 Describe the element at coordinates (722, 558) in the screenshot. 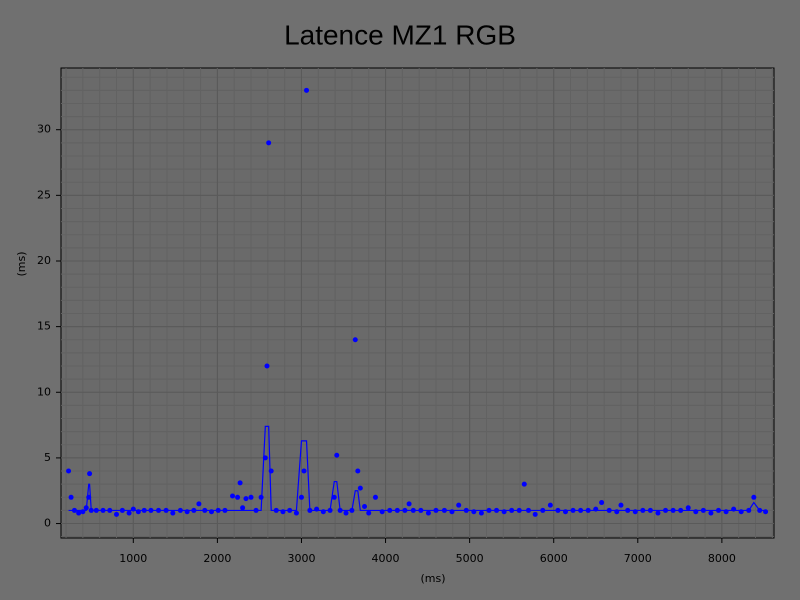

I see `x-tick-label: 8000` at that location.